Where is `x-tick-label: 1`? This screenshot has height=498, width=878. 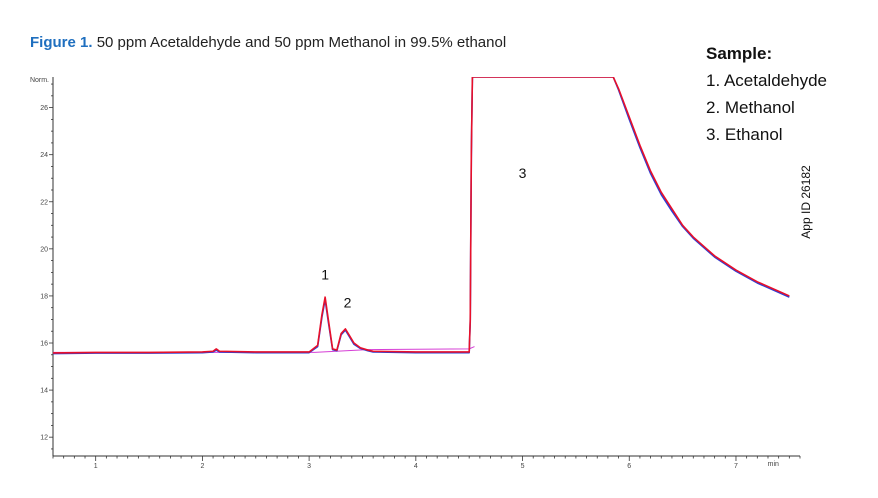
x-tick-label: 1 is located at coordinates (96, 466).